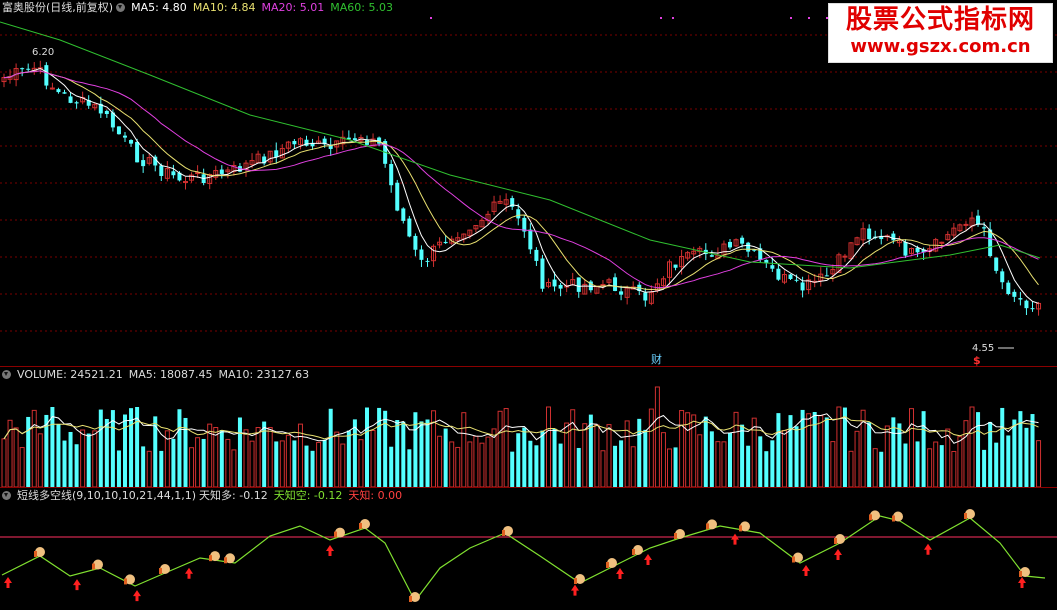 This screenshot has width=1057, height=610. What do you see at coordinates (293, 7) in the screenshot?
I see `ma20-label: MA20: 5.01` at bounding box center [293, 7].